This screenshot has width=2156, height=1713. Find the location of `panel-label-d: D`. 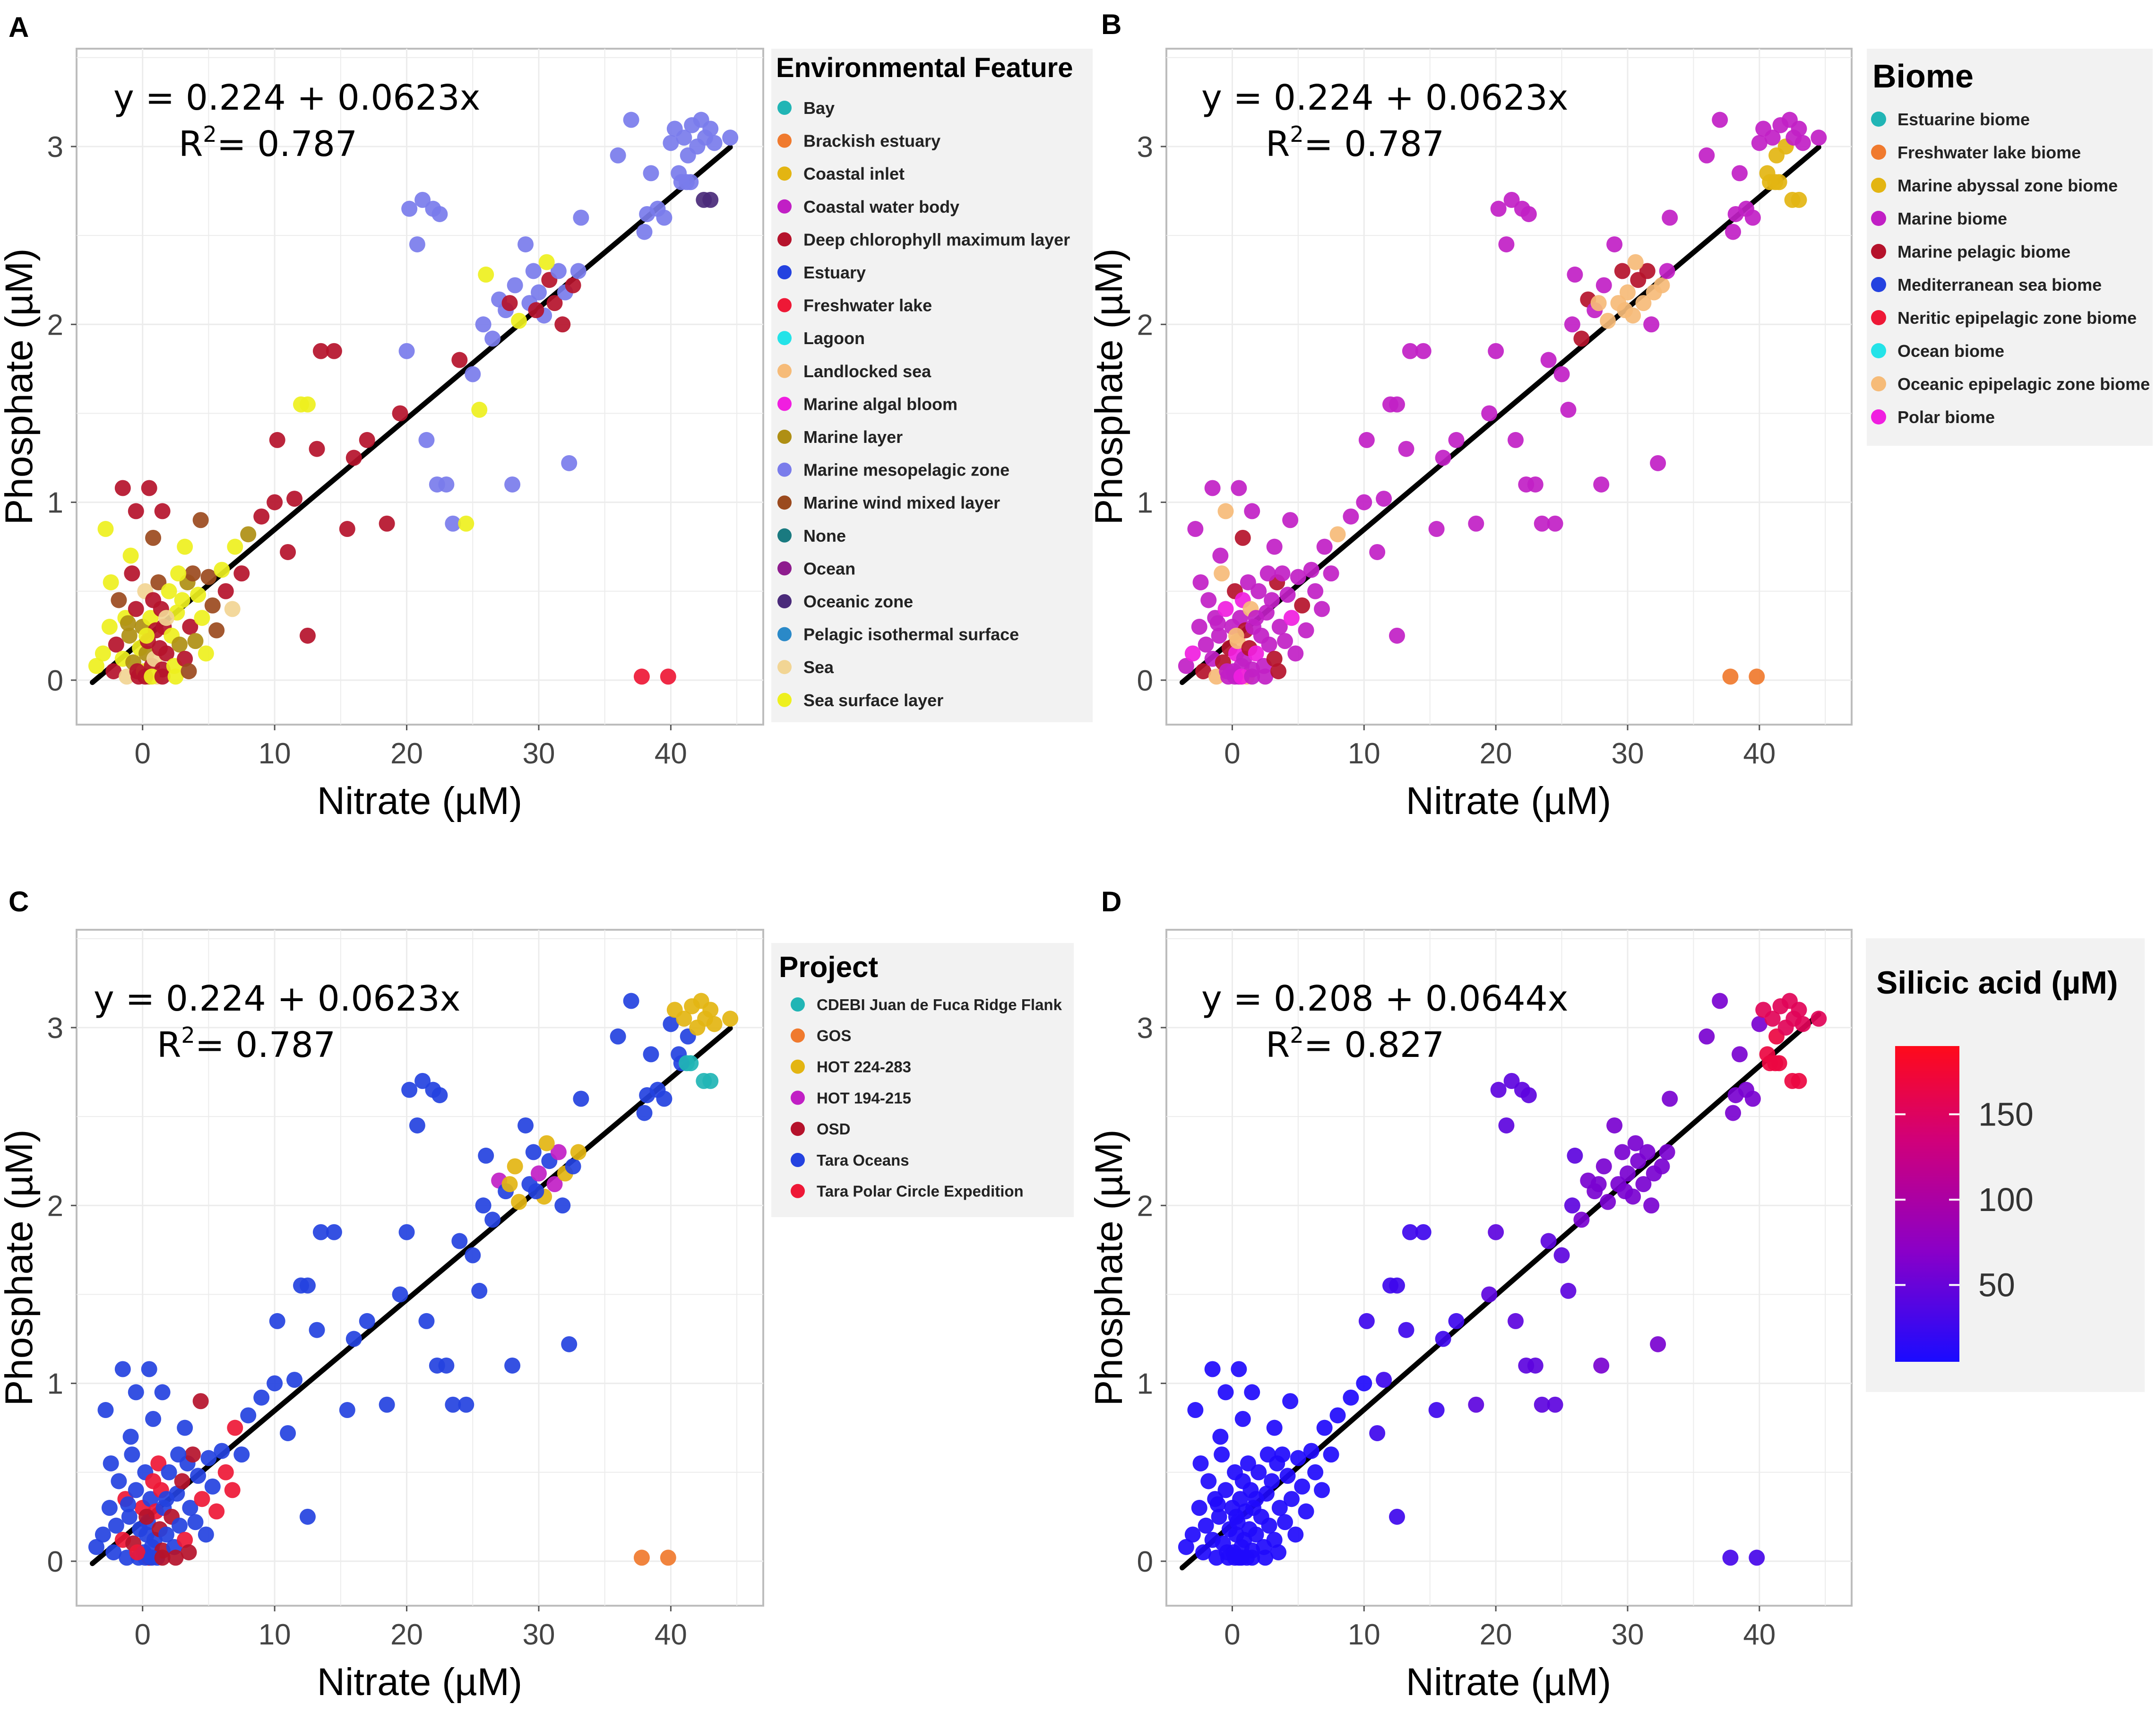

panel-label-d: D is located at coordinates (1111, 902).